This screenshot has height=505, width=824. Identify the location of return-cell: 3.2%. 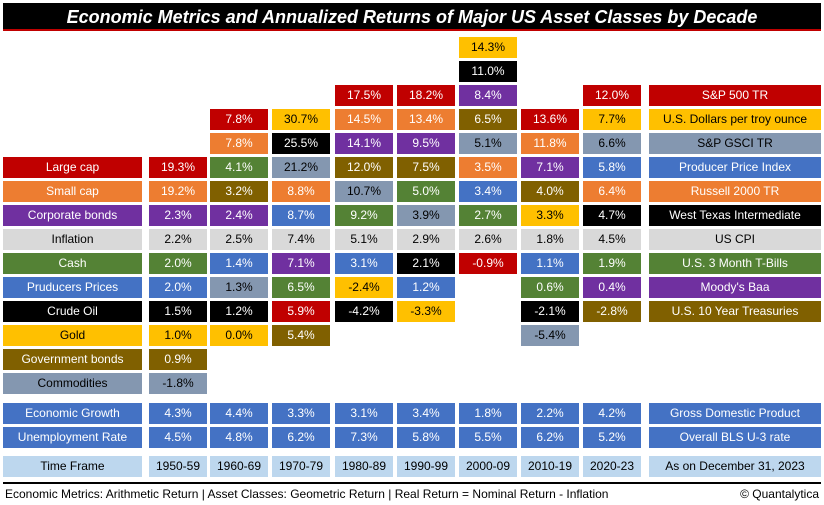
(239, 191).